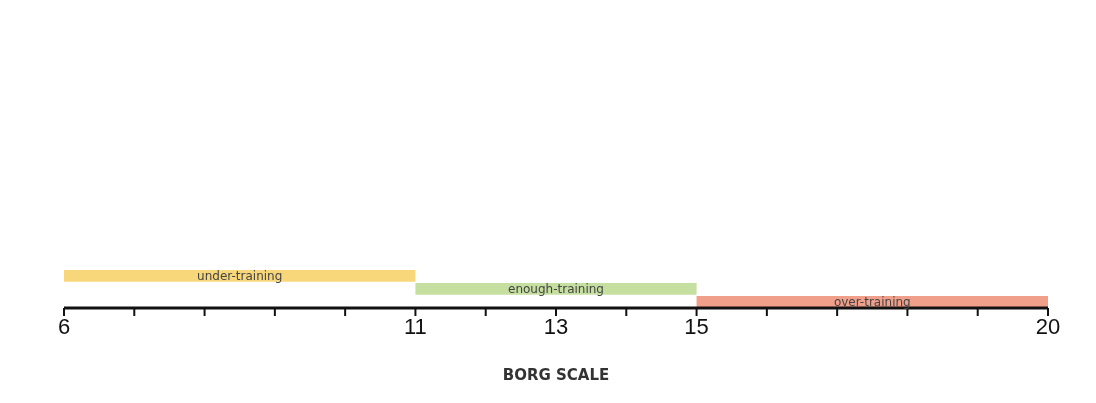 The width and height of the screenshot is (1096, 403). I want to click on bar, so click(240, 276).